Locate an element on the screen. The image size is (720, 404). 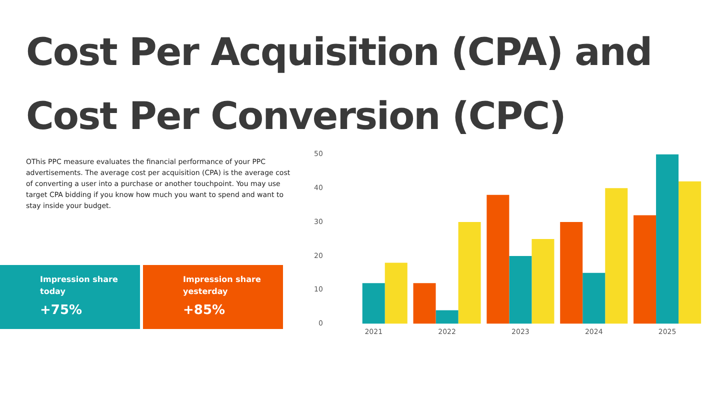
text: Impression share yesterday is located at coordinates (222, 286).